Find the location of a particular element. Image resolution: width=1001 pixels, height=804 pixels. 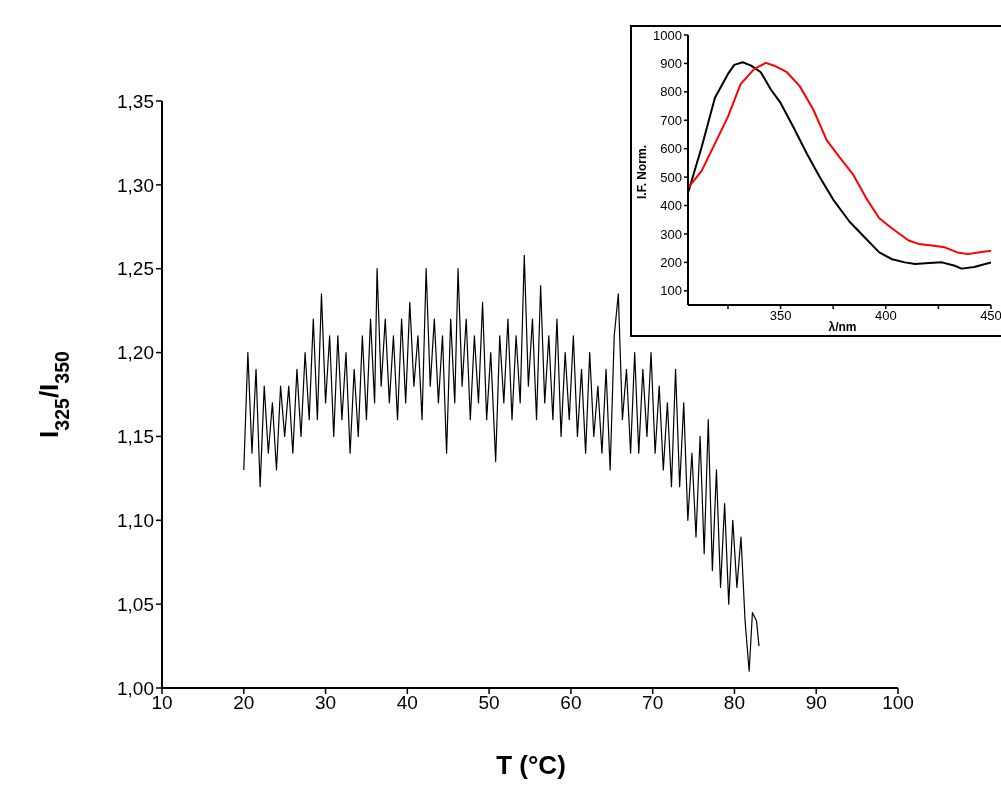

x-axis-title: λ/nm is located at coordinates (842, 327).